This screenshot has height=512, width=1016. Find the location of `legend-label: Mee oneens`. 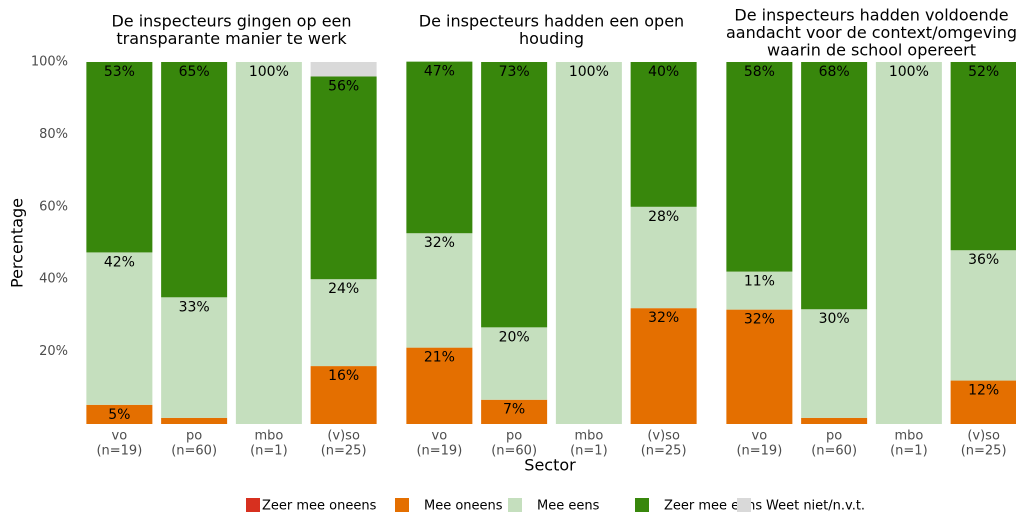

legend-label: Mee oneens is located at coordinates (463, 505).